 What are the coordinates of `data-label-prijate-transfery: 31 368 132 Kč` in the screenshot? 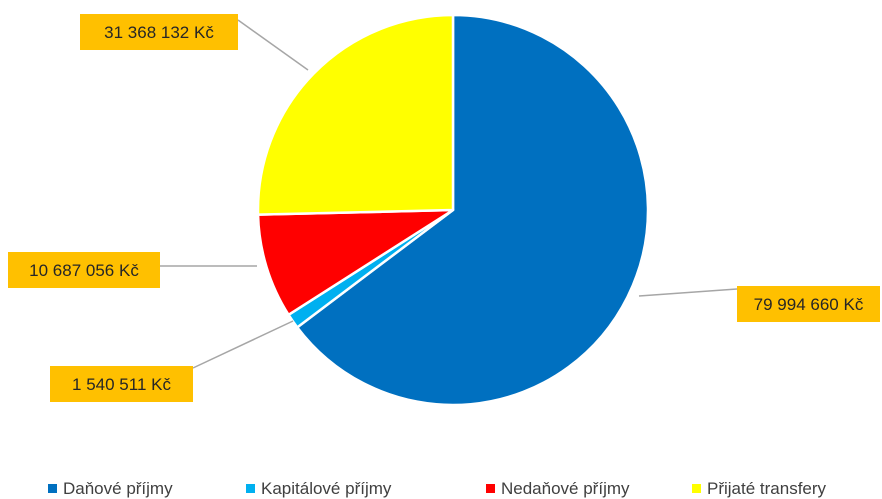 It's located at (159, 32).